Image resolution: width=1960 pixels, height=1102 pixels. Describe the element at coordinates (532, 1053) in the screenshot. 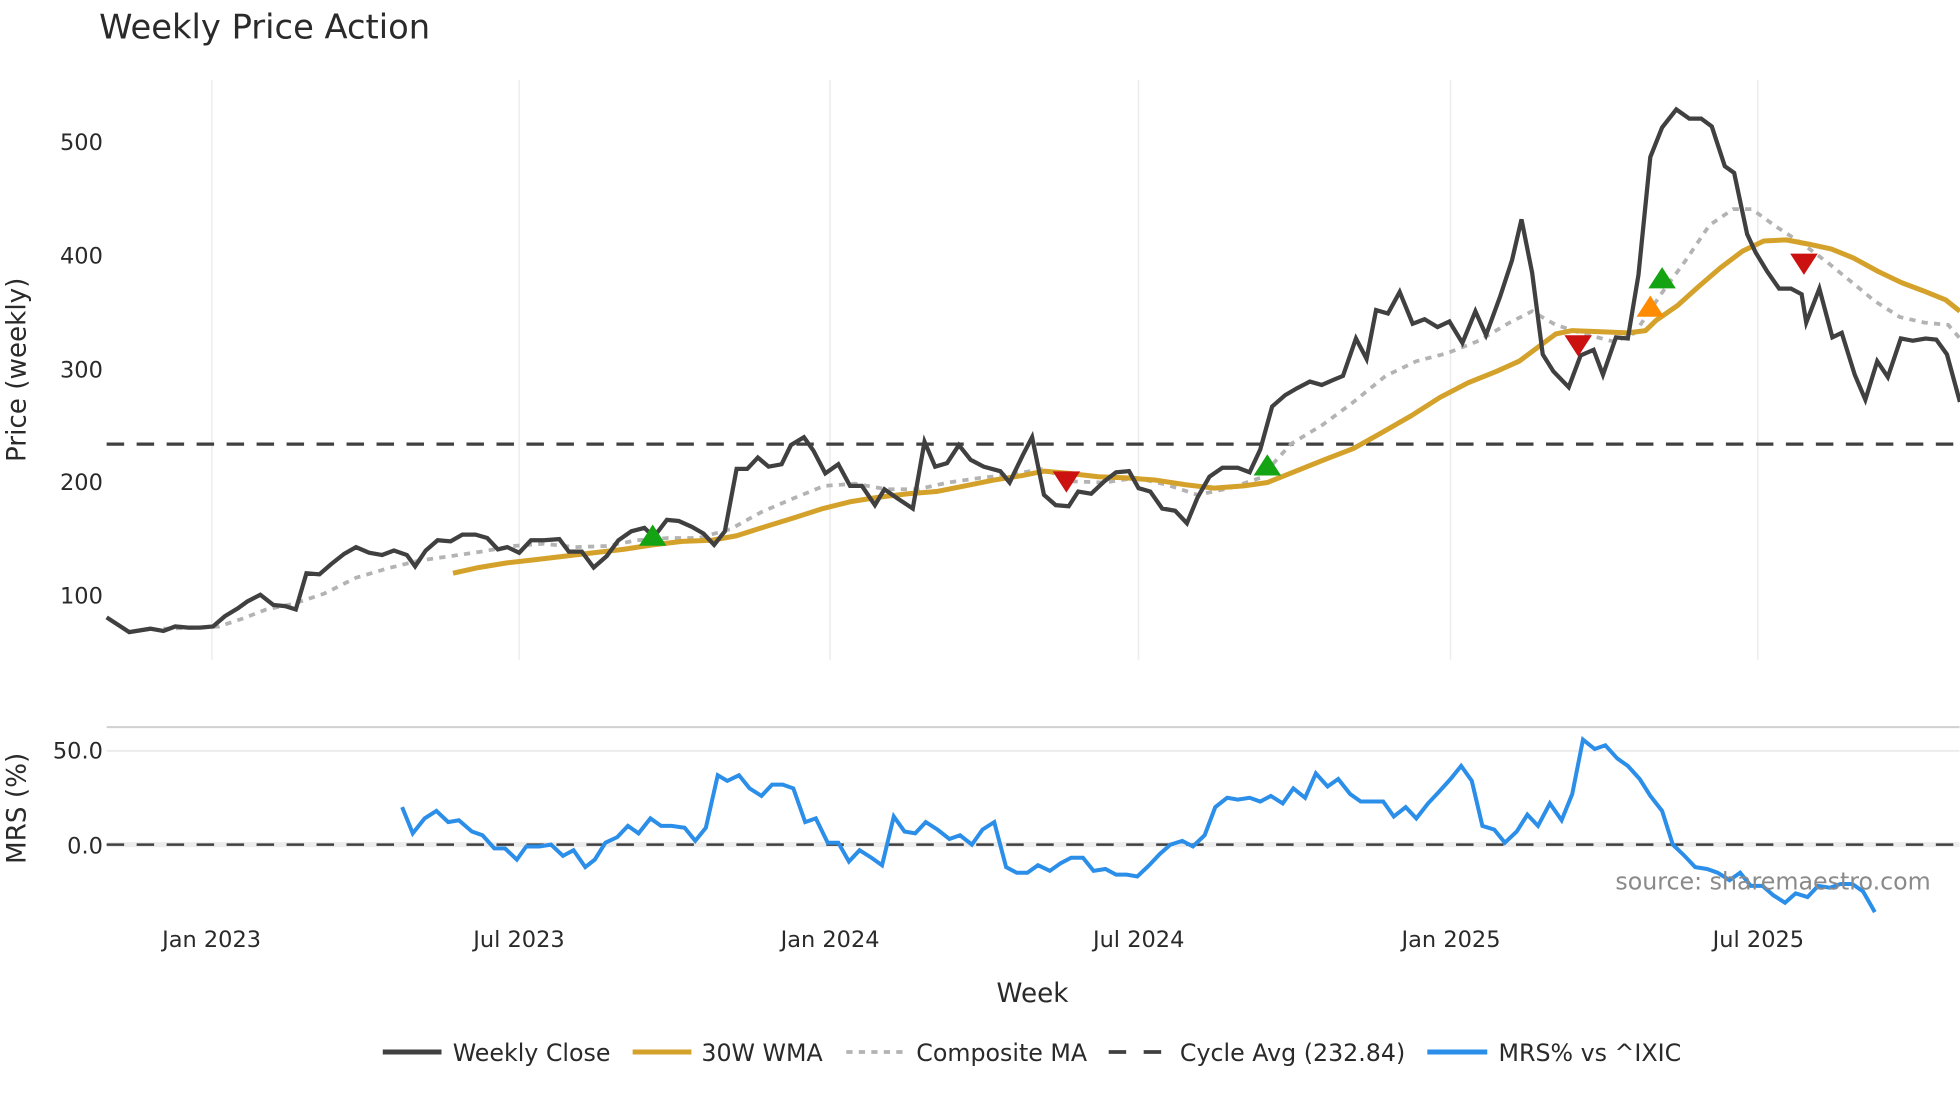

I see `legend-label: Weekly Close` at that location.